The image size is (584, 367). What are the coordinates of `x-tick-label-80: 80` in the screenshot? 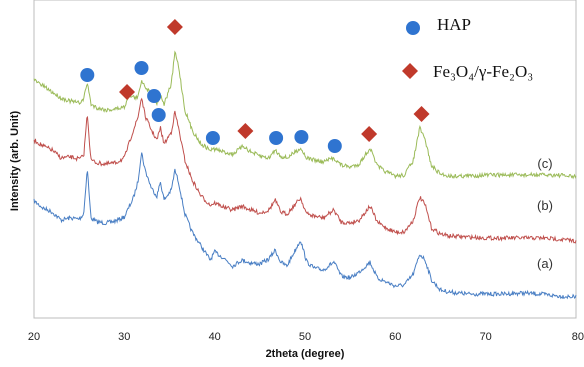 It's located at (578, 337).